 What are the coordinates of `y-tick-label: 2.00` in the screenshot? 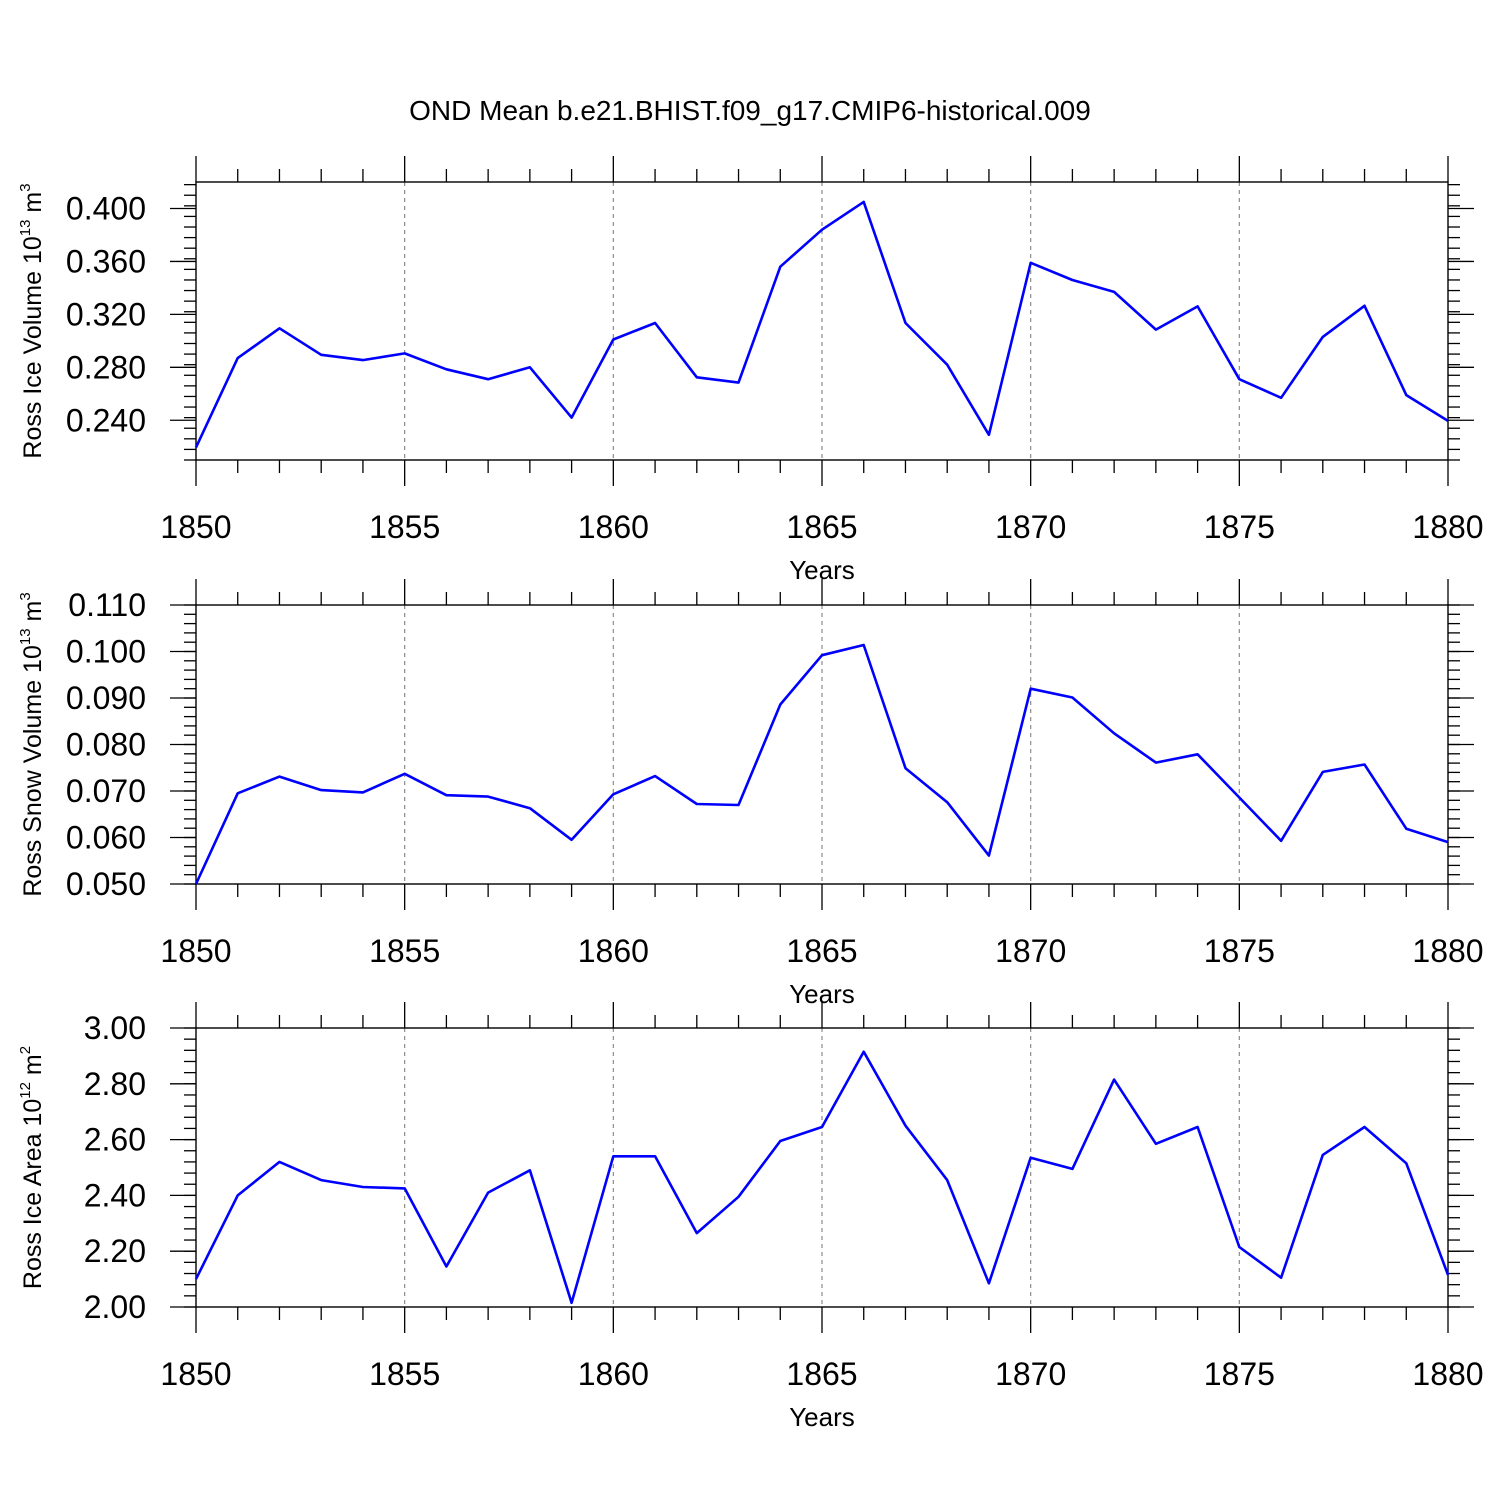 It's located at (115, 1307).